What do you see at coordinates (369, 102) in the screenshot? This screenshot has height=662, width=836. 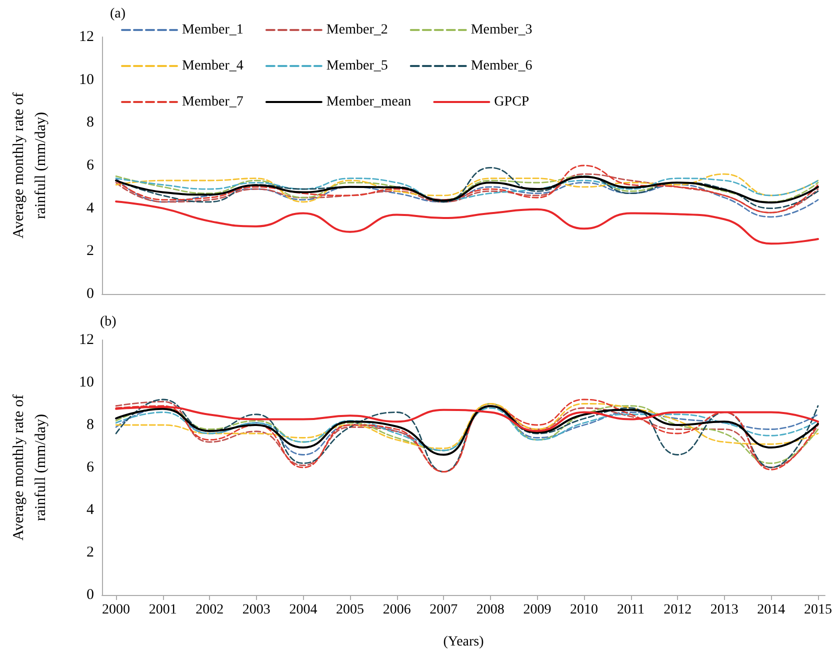 I see `legend-label: Member_mean` at bounding box center [369, 102].